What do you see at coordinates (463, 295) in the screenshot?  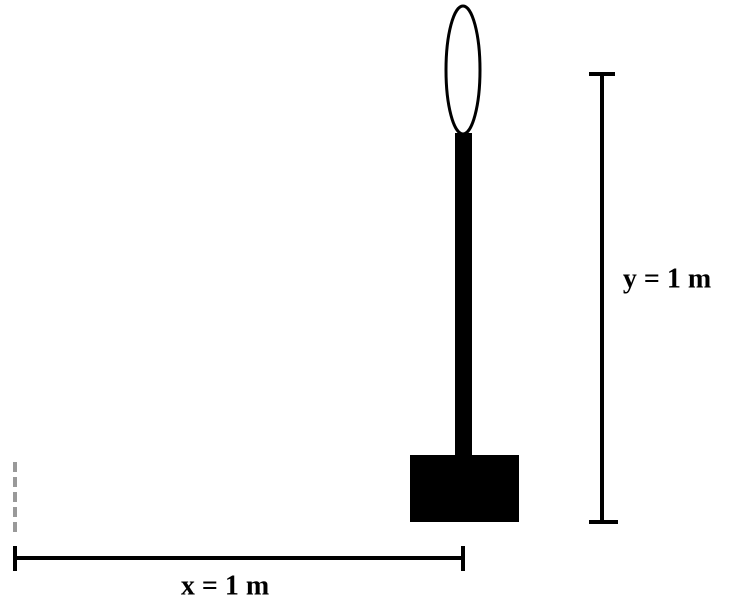 I see `pole-stem` at bounding box center [463, 295].